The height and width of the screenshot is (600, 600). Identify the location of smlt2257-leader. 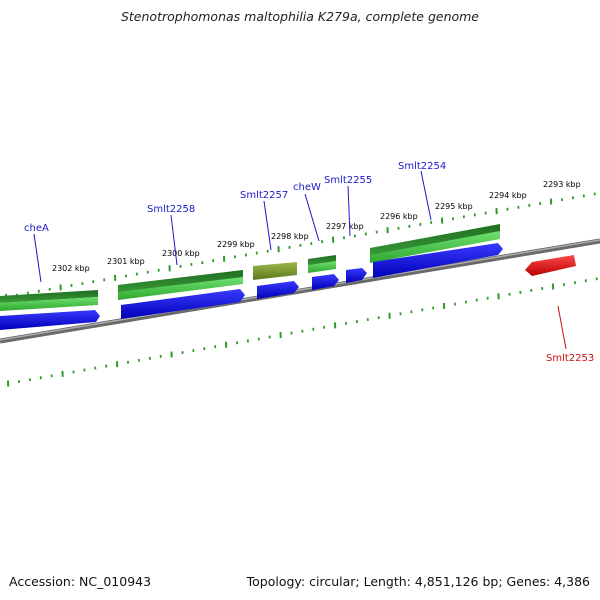
(267, 225).